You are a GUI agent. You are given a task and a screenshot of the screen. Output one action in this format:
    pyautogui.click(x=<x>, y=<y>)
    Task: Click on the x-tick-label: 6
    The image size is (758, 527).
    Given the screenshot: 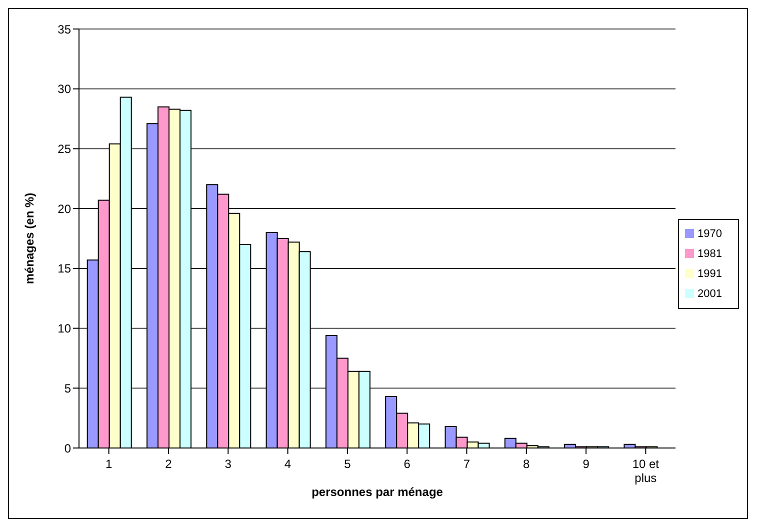 What is the action you would take?
    pyautogui.click(x=407, y=464)
    